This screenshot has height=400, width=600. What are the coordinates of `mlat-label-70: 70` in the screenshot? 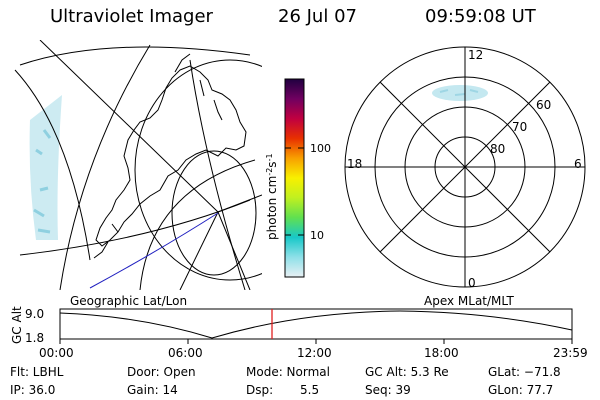 It's located at (519, 127).